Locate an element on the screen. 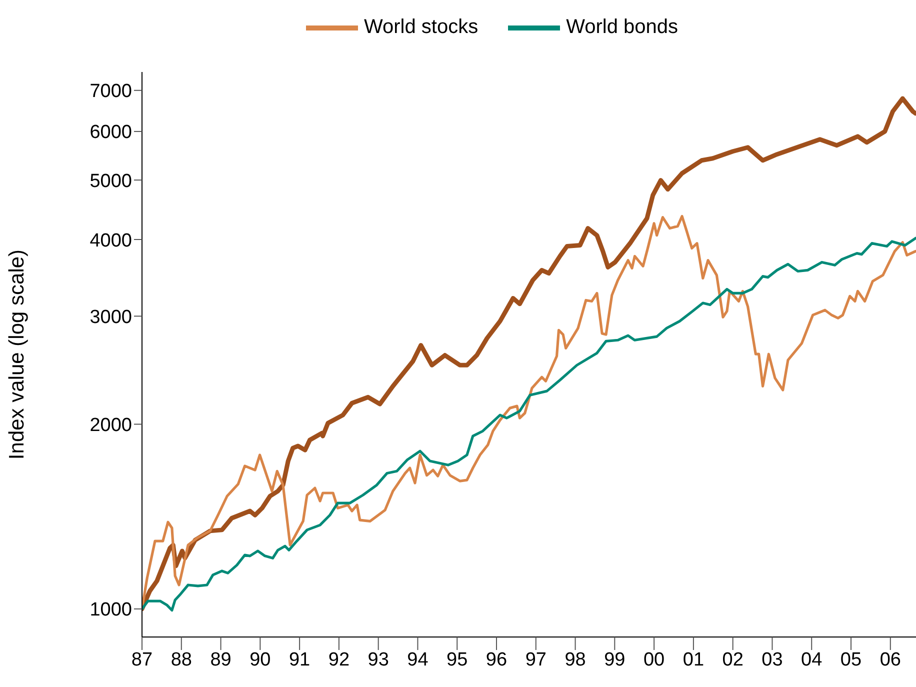 The image size is (916, 687). y-tick-label: 2000 is located at coordinates (111, 425).